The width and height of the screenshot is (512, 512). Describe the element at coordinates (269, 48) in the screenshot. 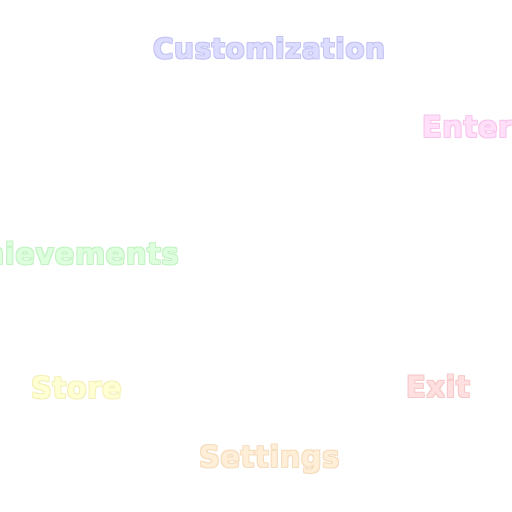

I see `menu-item-customization: Customization` at that location.